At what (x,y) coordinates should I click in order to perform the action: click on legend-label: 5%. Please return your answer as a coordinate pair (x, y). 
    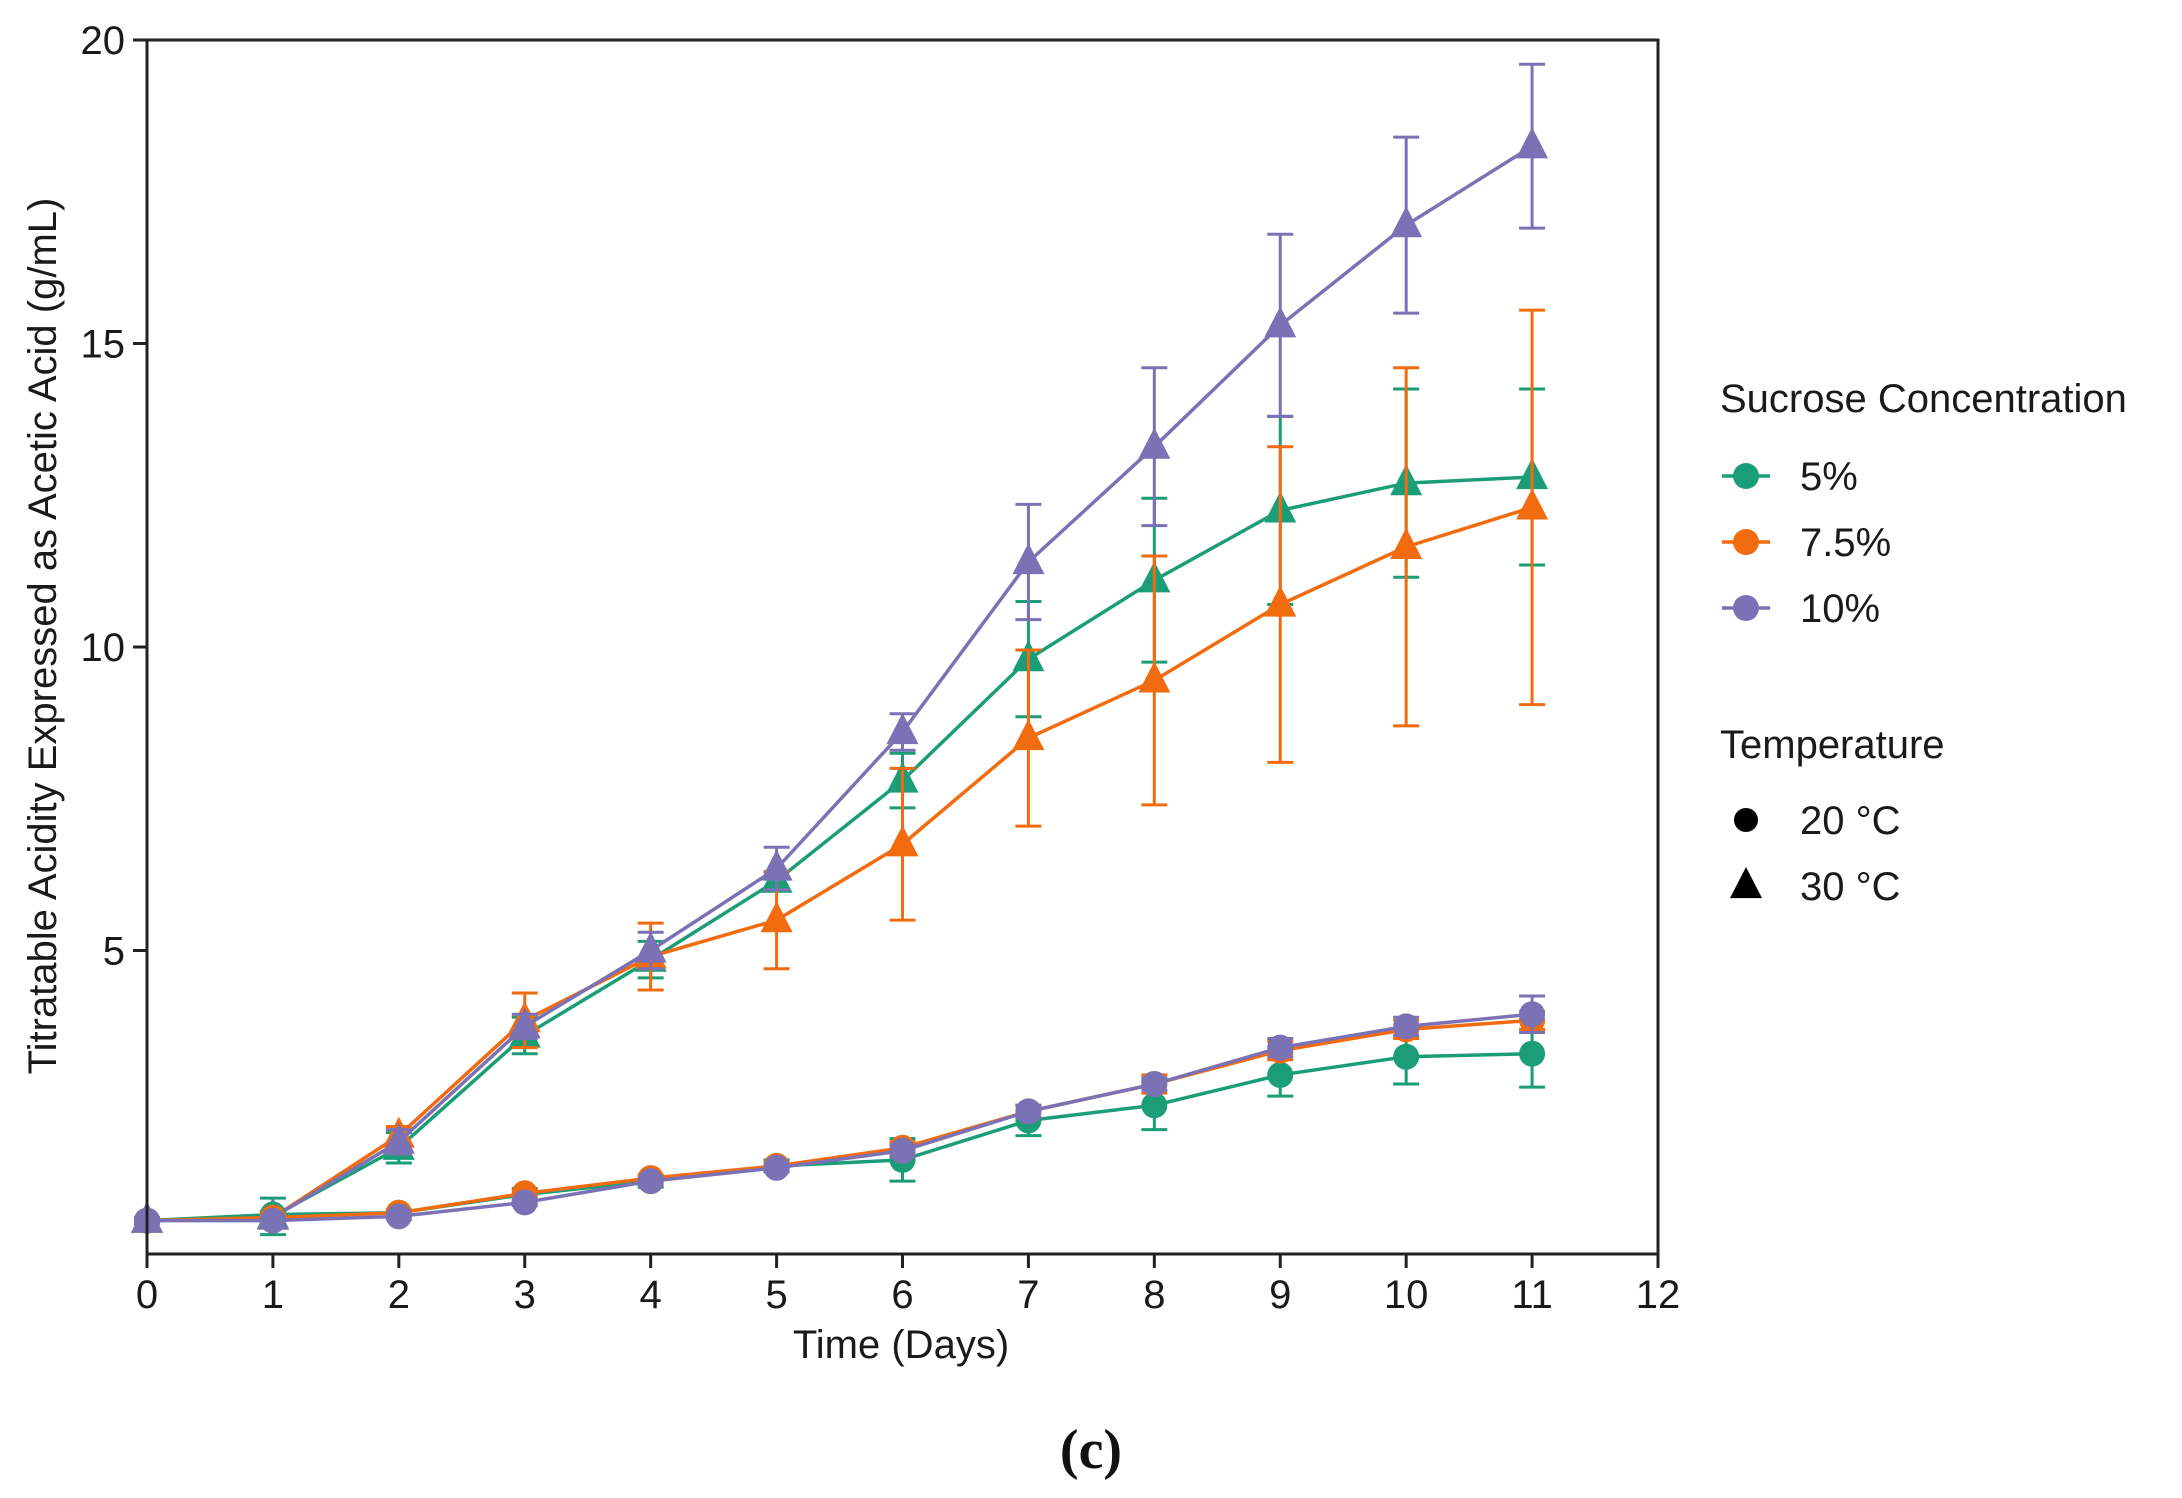
    Looking at the image, I should click on (1829, 477).